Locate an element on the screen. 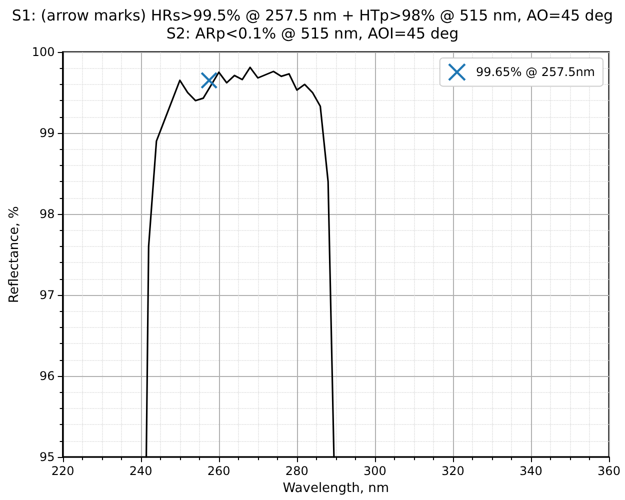 This screenshot has width=625, height=500. y-tick-label: 98 is located at coordinates (47, 214).